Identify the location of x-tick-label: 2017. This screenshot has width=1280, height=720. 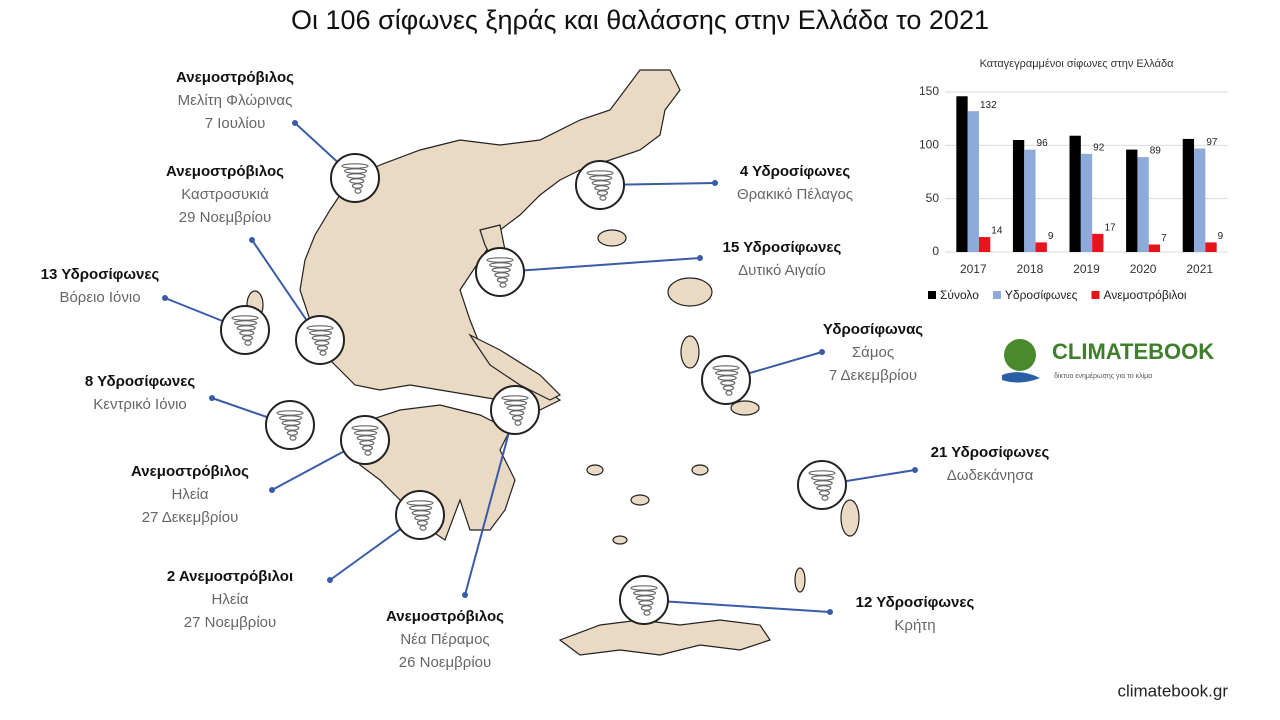
(973, 269).